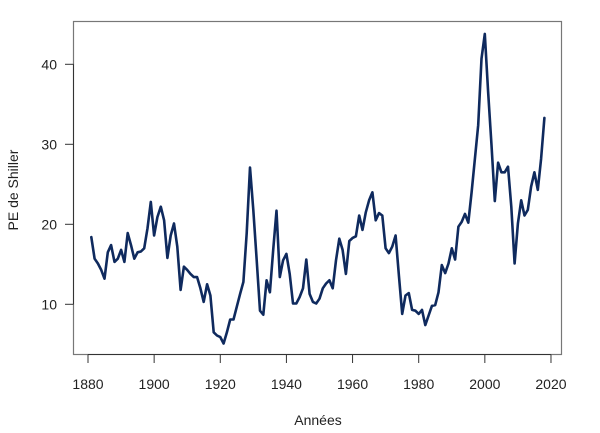  Describe the element at coordinates (418, 384) in the screenshot. I see `x-tick-label: 1980` at that location.